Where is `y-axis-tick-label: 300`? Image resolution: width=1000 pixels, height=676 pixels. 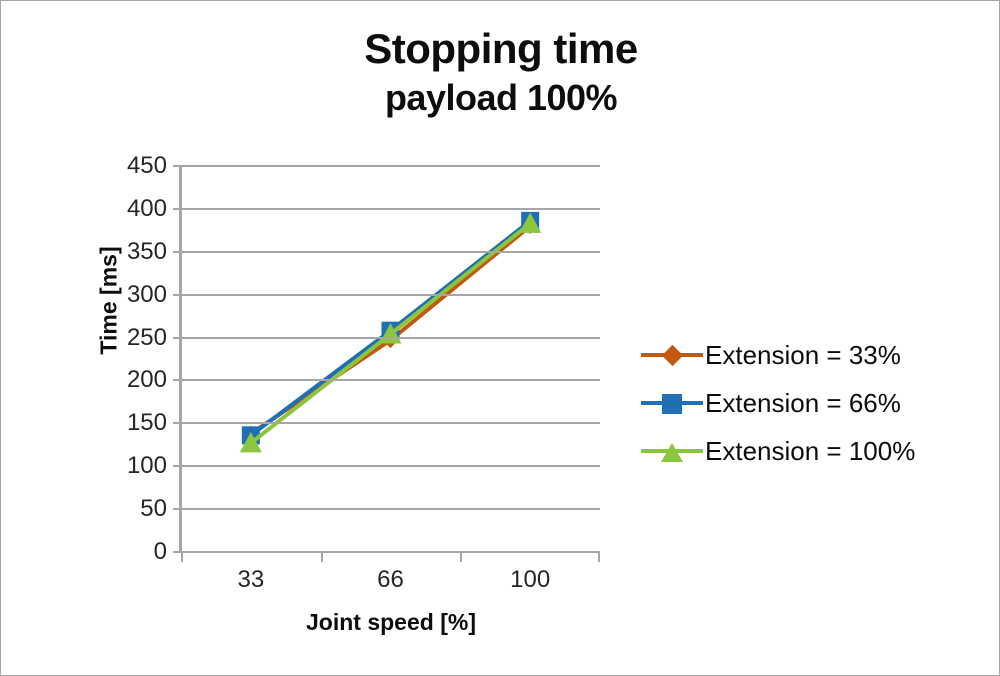
y-axis-tick-label: 300 is located at coordinates (146, 294).